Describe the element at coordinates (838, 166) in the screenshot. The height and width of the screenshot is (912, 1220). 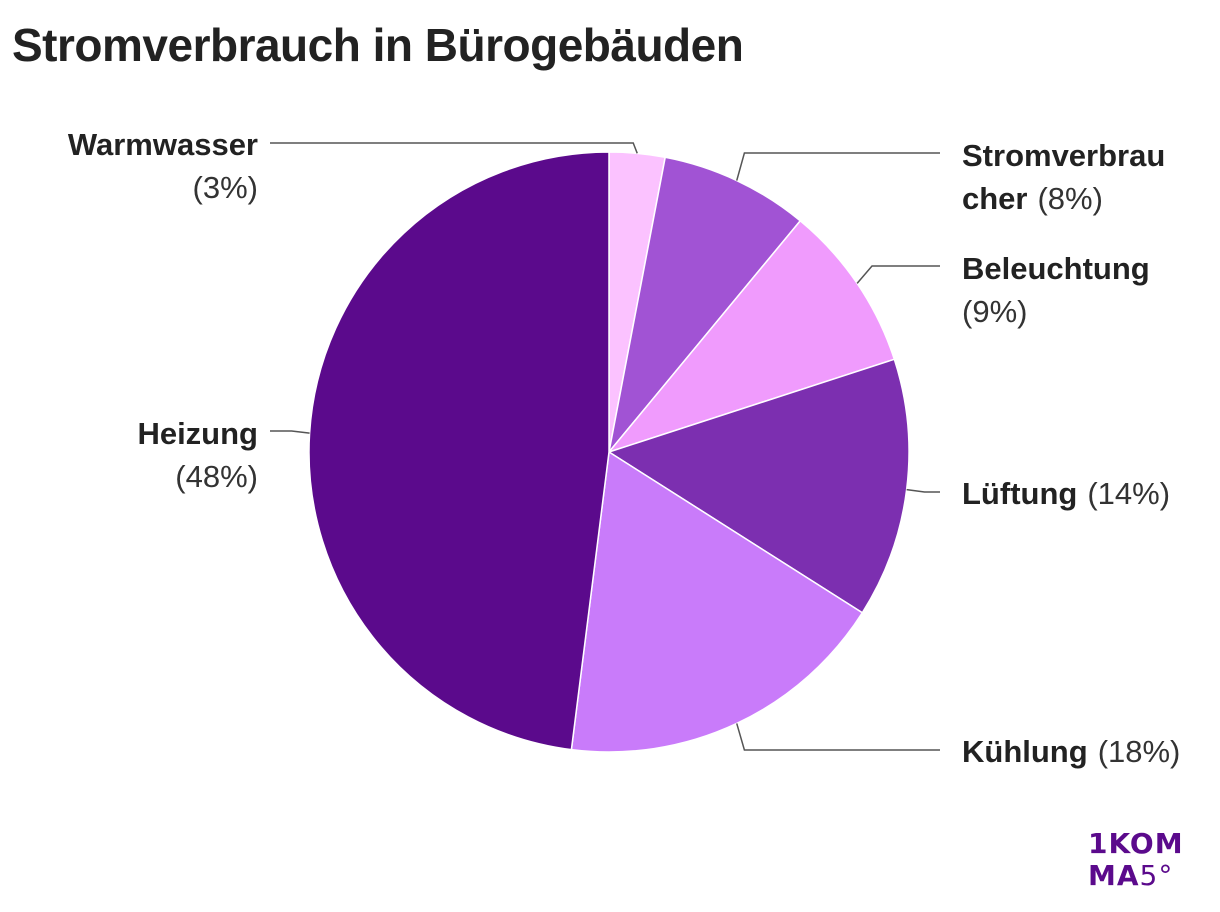
I see `leader-line-stromverbraucher` at that location.